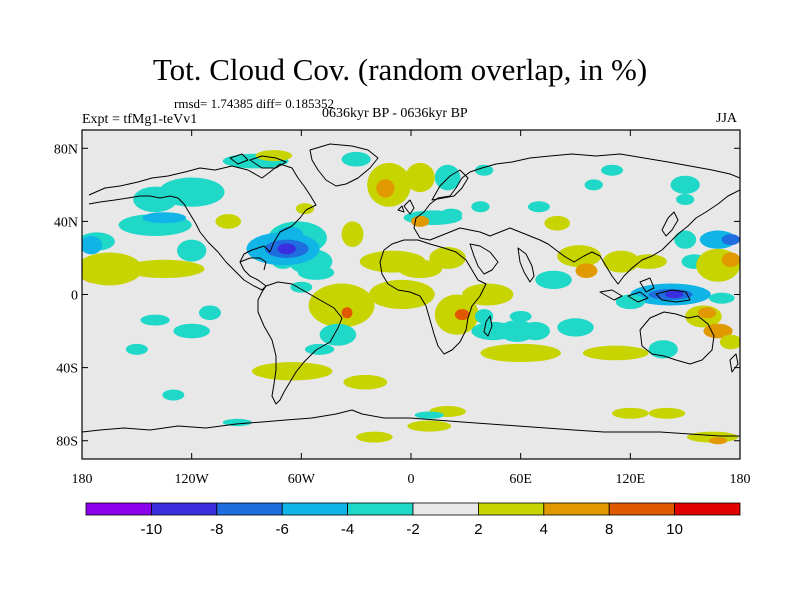 Image resolution: width=800 pixels, height=600 pixels. Describe the element at coordinates (216, 529) in the screenshot. I see `colorbar-label: -8` at that location.